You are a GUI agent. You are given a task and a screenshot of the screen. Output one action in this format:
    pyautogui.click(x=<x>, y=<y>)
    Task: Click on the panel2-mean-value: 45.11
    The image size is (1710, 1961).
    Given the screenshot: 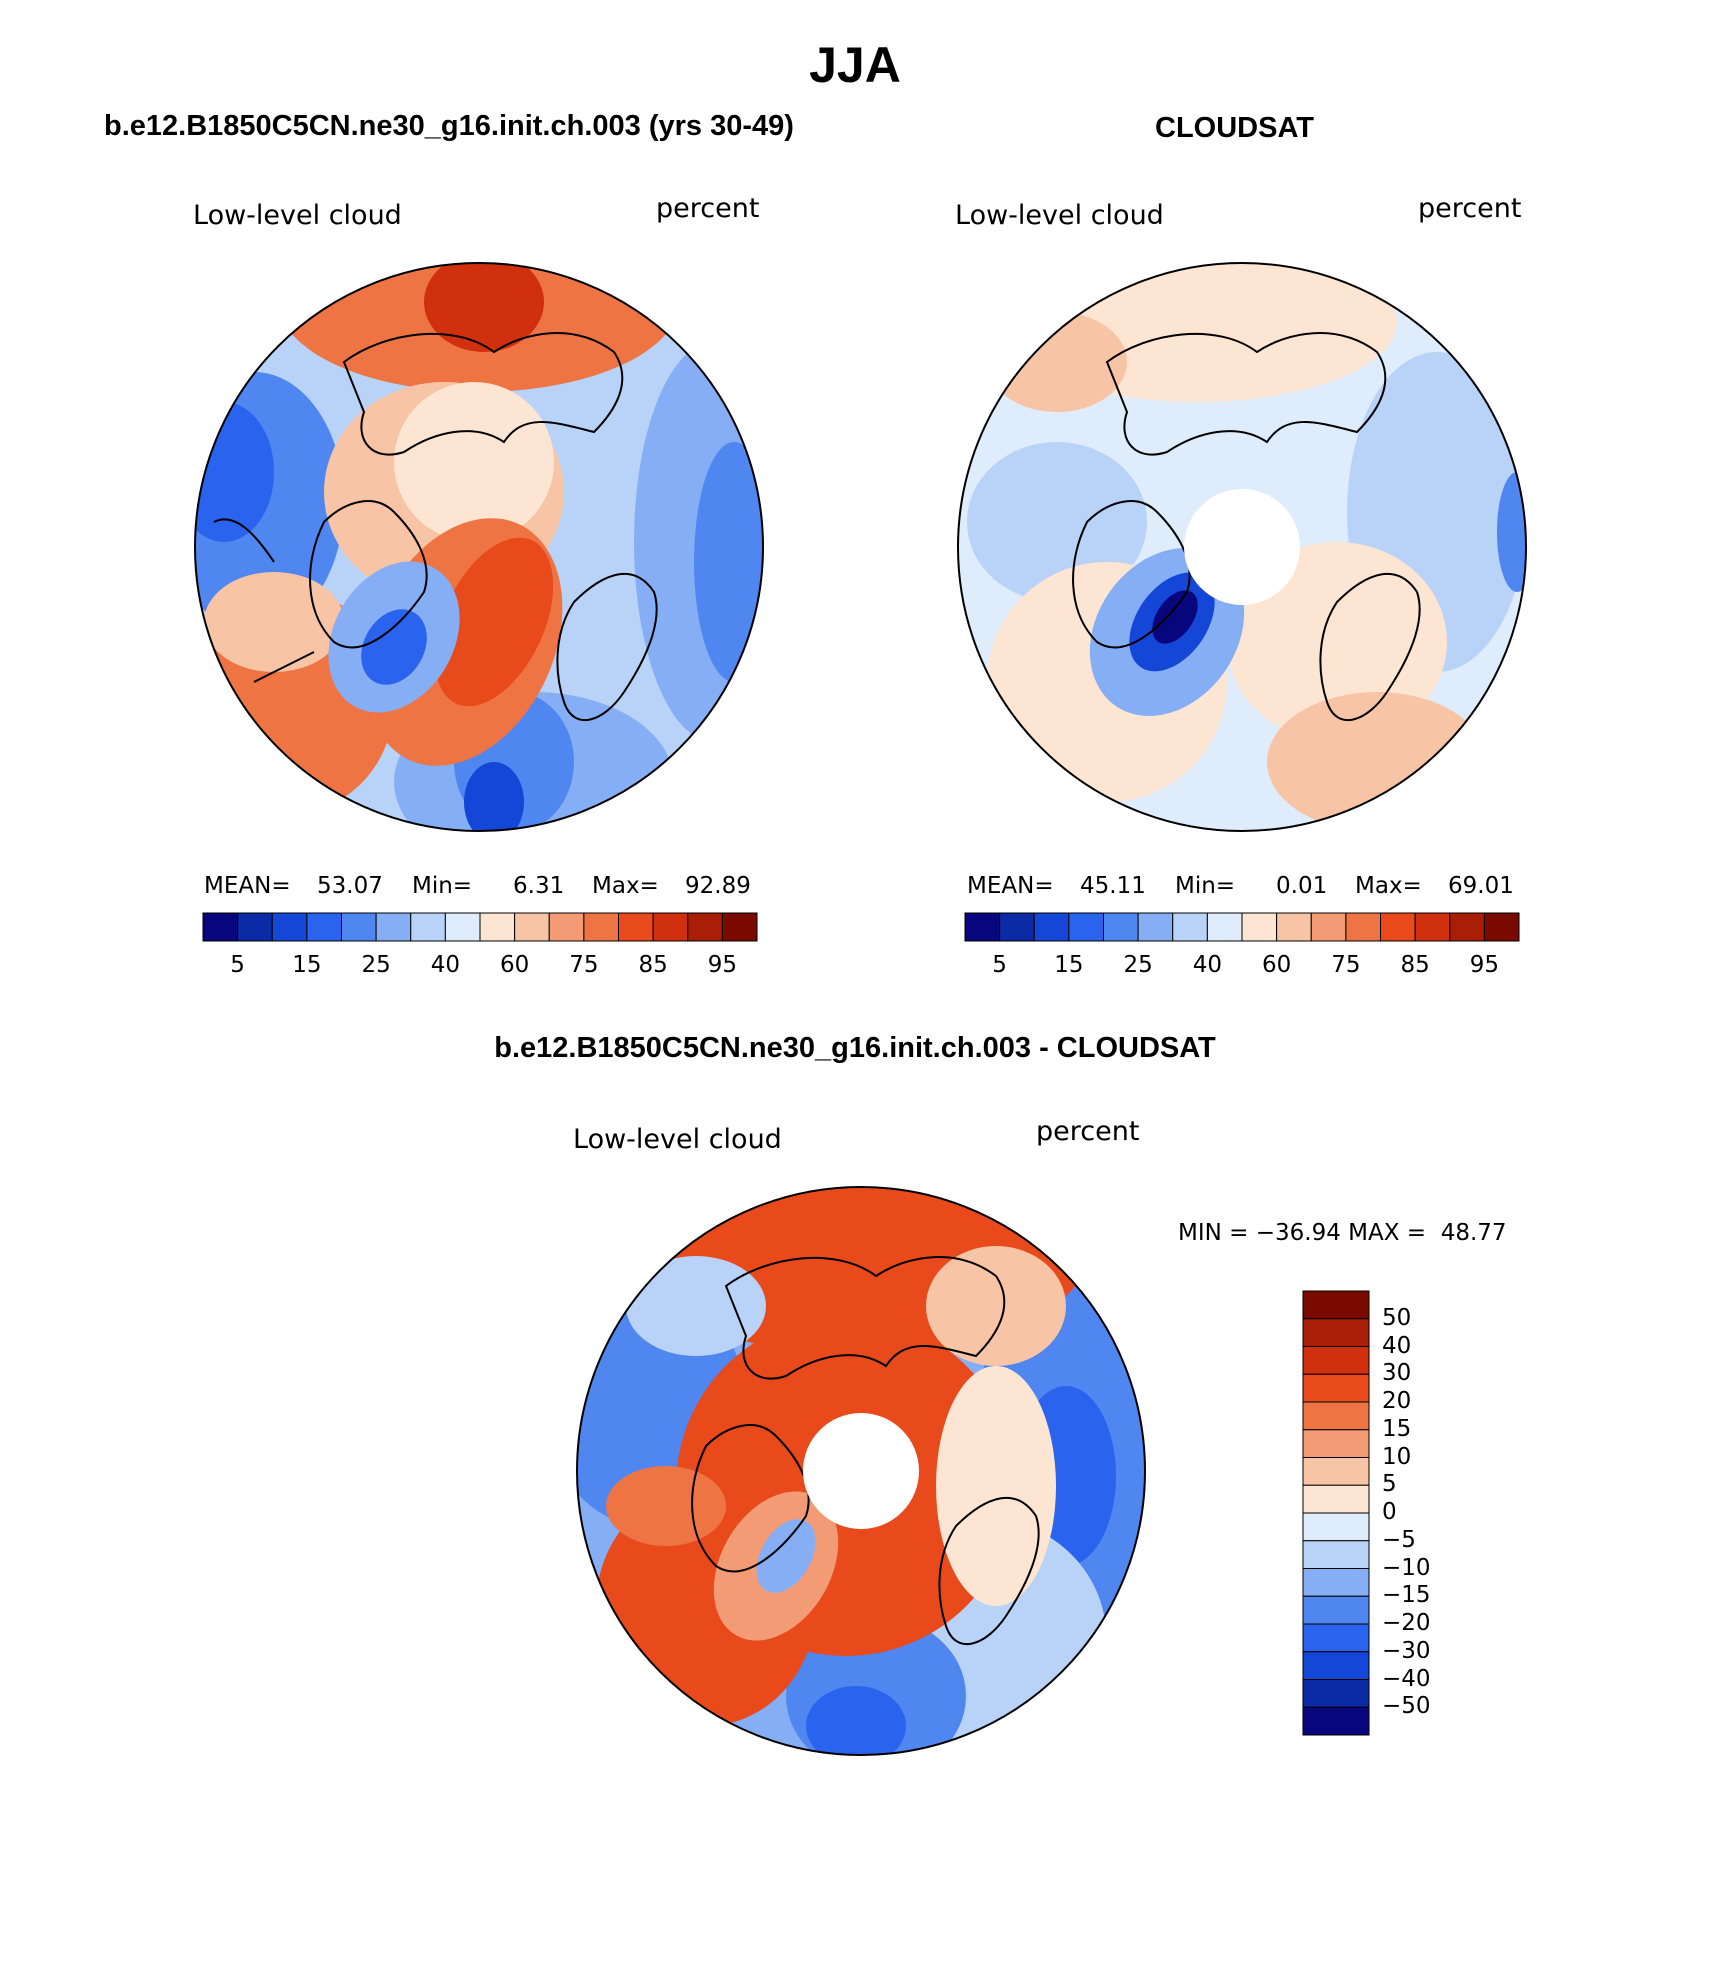 What is the action you would take?
    pyautogui.click(x=1113, y=886)
    